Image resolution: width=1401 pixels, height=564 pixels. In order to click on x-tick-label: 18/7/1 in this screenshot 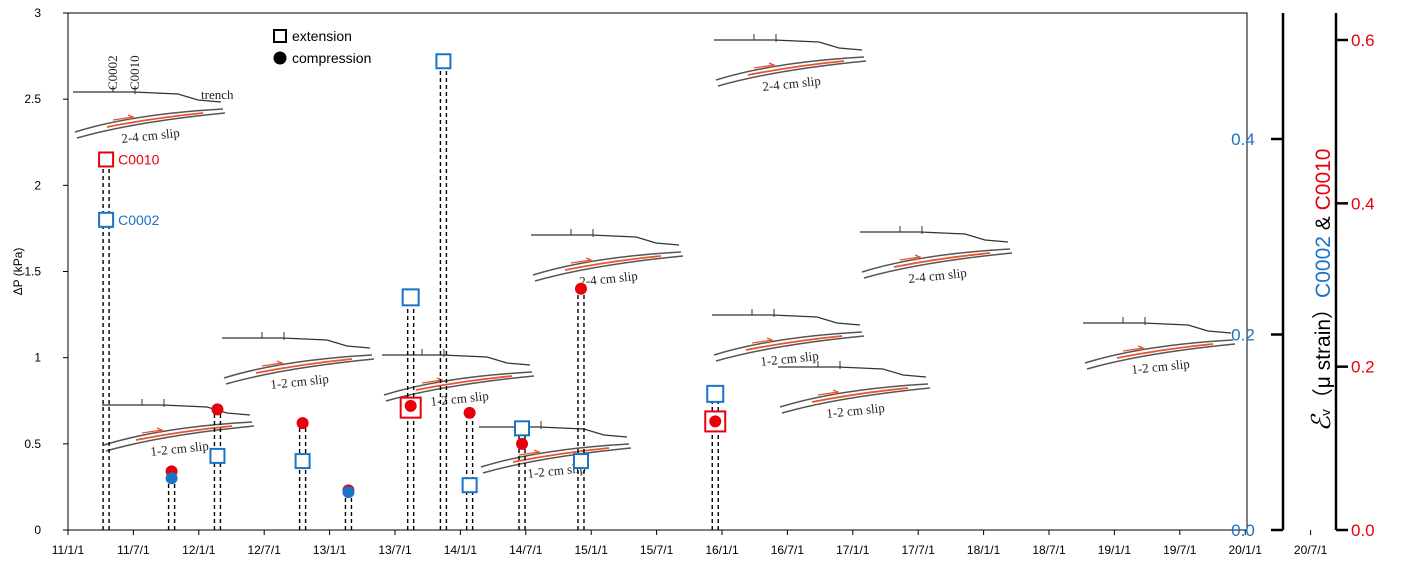, I will do `click(1049, 550)`.